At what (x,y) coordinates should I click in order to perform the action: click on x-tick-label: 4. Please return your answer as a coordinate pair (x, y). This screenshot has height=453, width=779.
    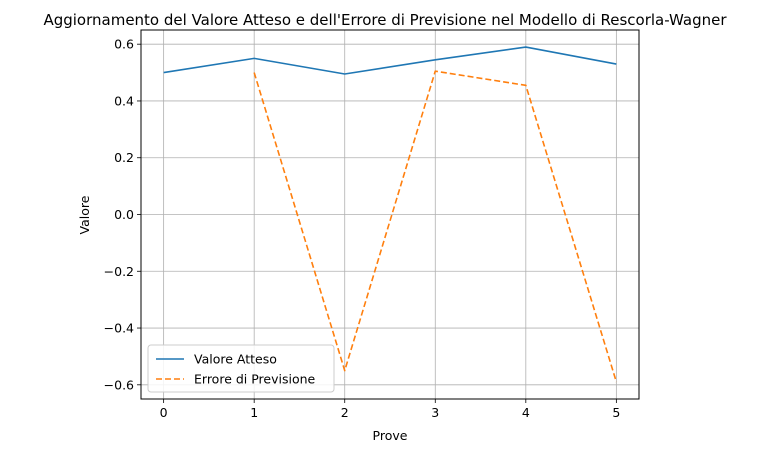
    Looking at the image, I should click on (526, 412).